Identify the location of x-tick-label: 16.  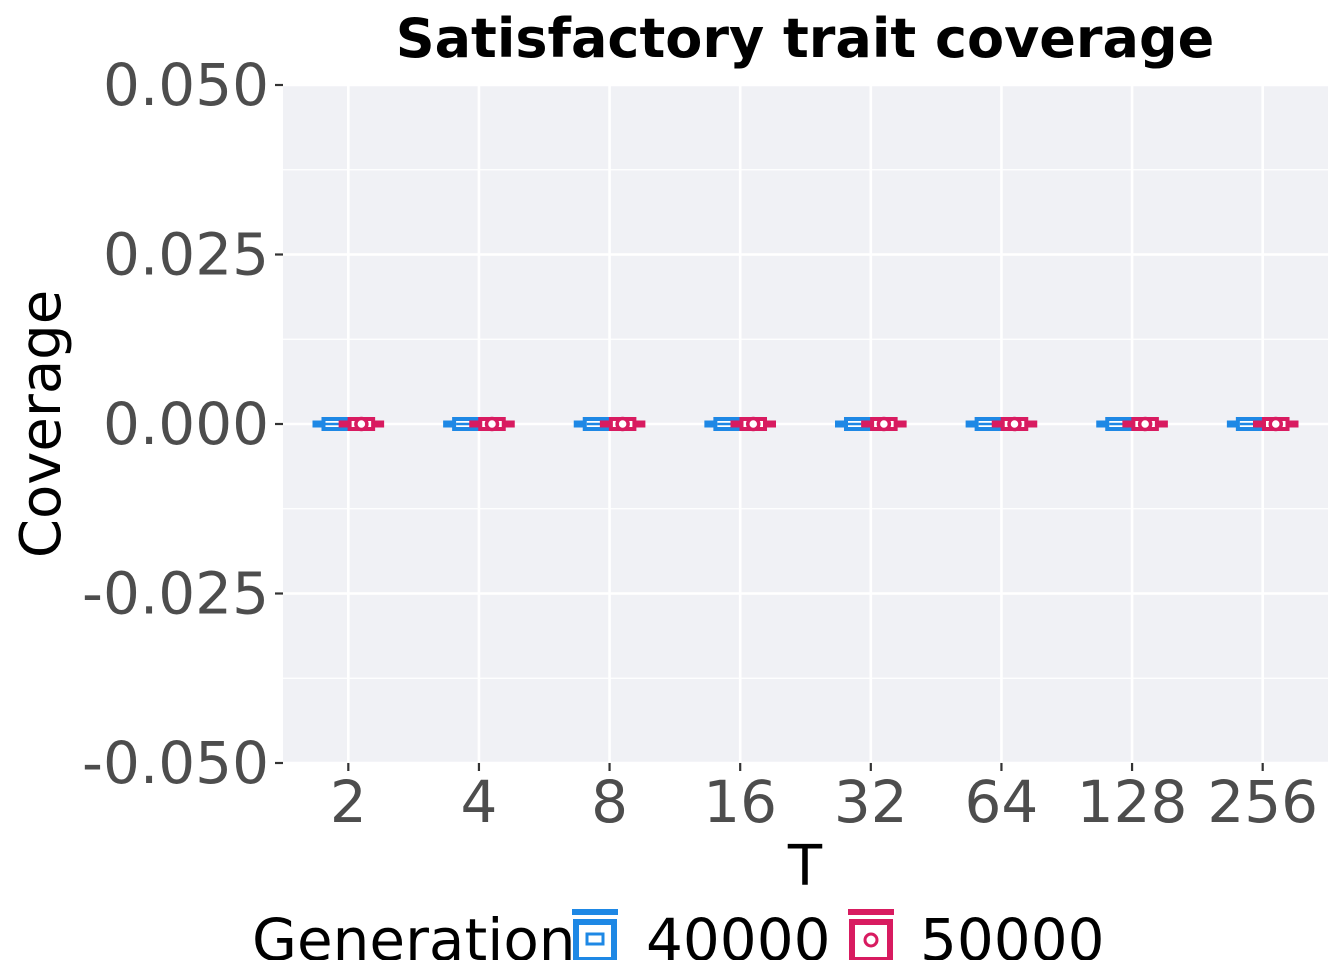
(740, 802).